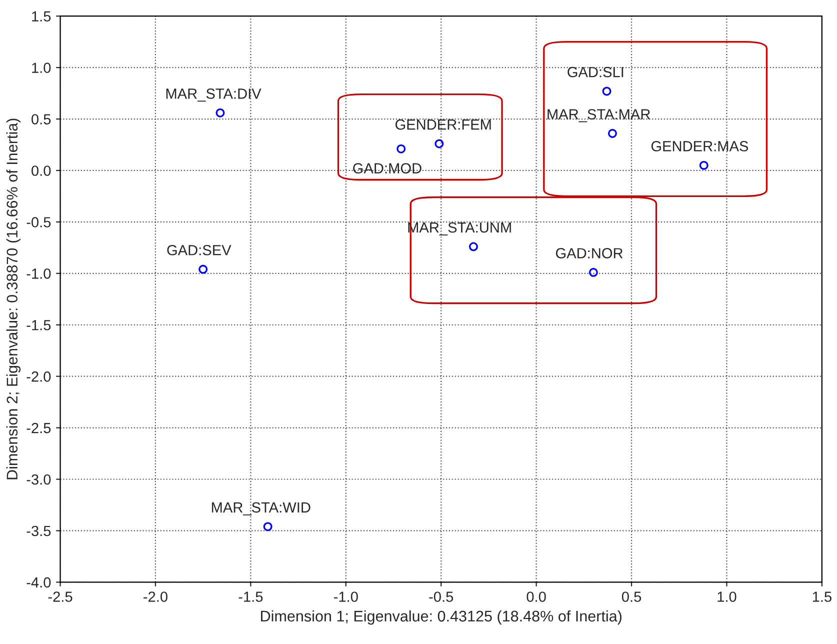  I want to click on annotation: GAD:MOD, so click(387, 168).